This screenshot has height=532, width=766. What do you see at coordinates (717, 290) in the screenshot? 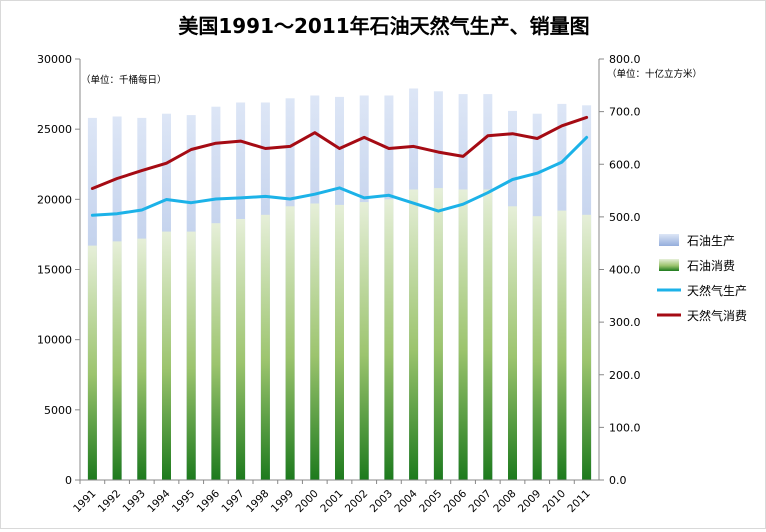
I see `legend-label: 天然气生产` at bounding box center [717, 290].